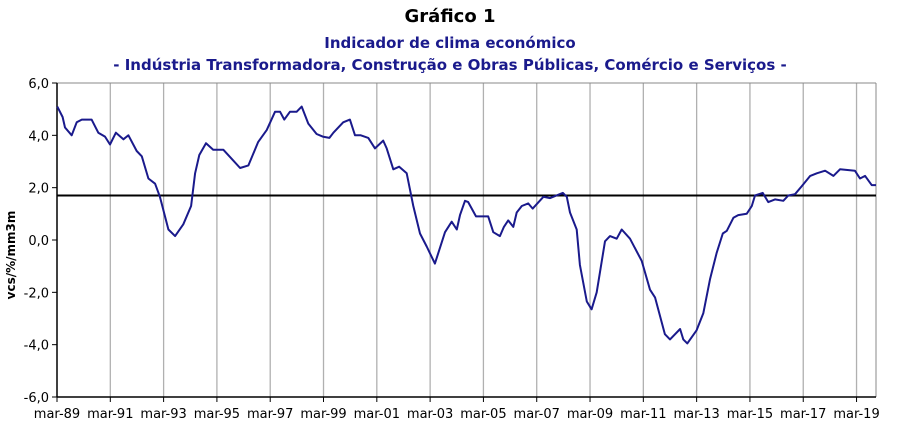  Describe the element at coordinates (377, 414) in the screenshot. I see `x-tick-label: mar-01` at that location.